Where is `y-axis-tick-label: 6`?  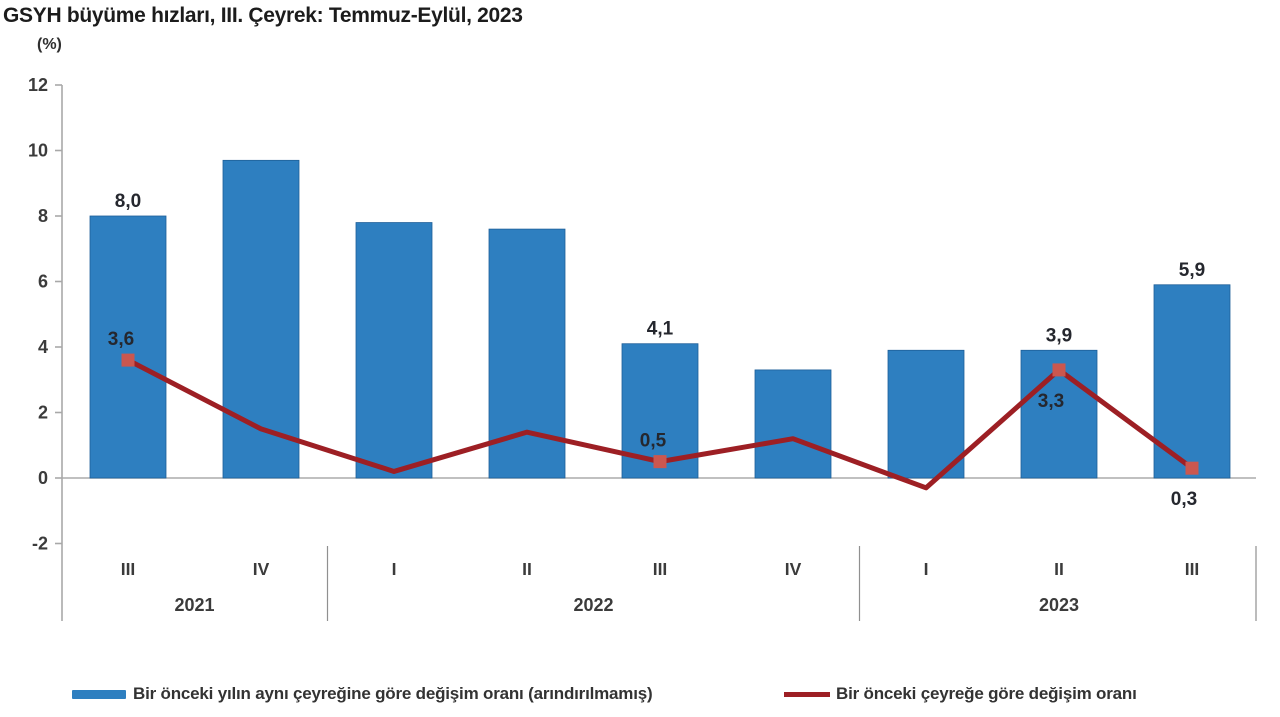
y-axis-tick-label: 6 is located at coordinates (43, 282).